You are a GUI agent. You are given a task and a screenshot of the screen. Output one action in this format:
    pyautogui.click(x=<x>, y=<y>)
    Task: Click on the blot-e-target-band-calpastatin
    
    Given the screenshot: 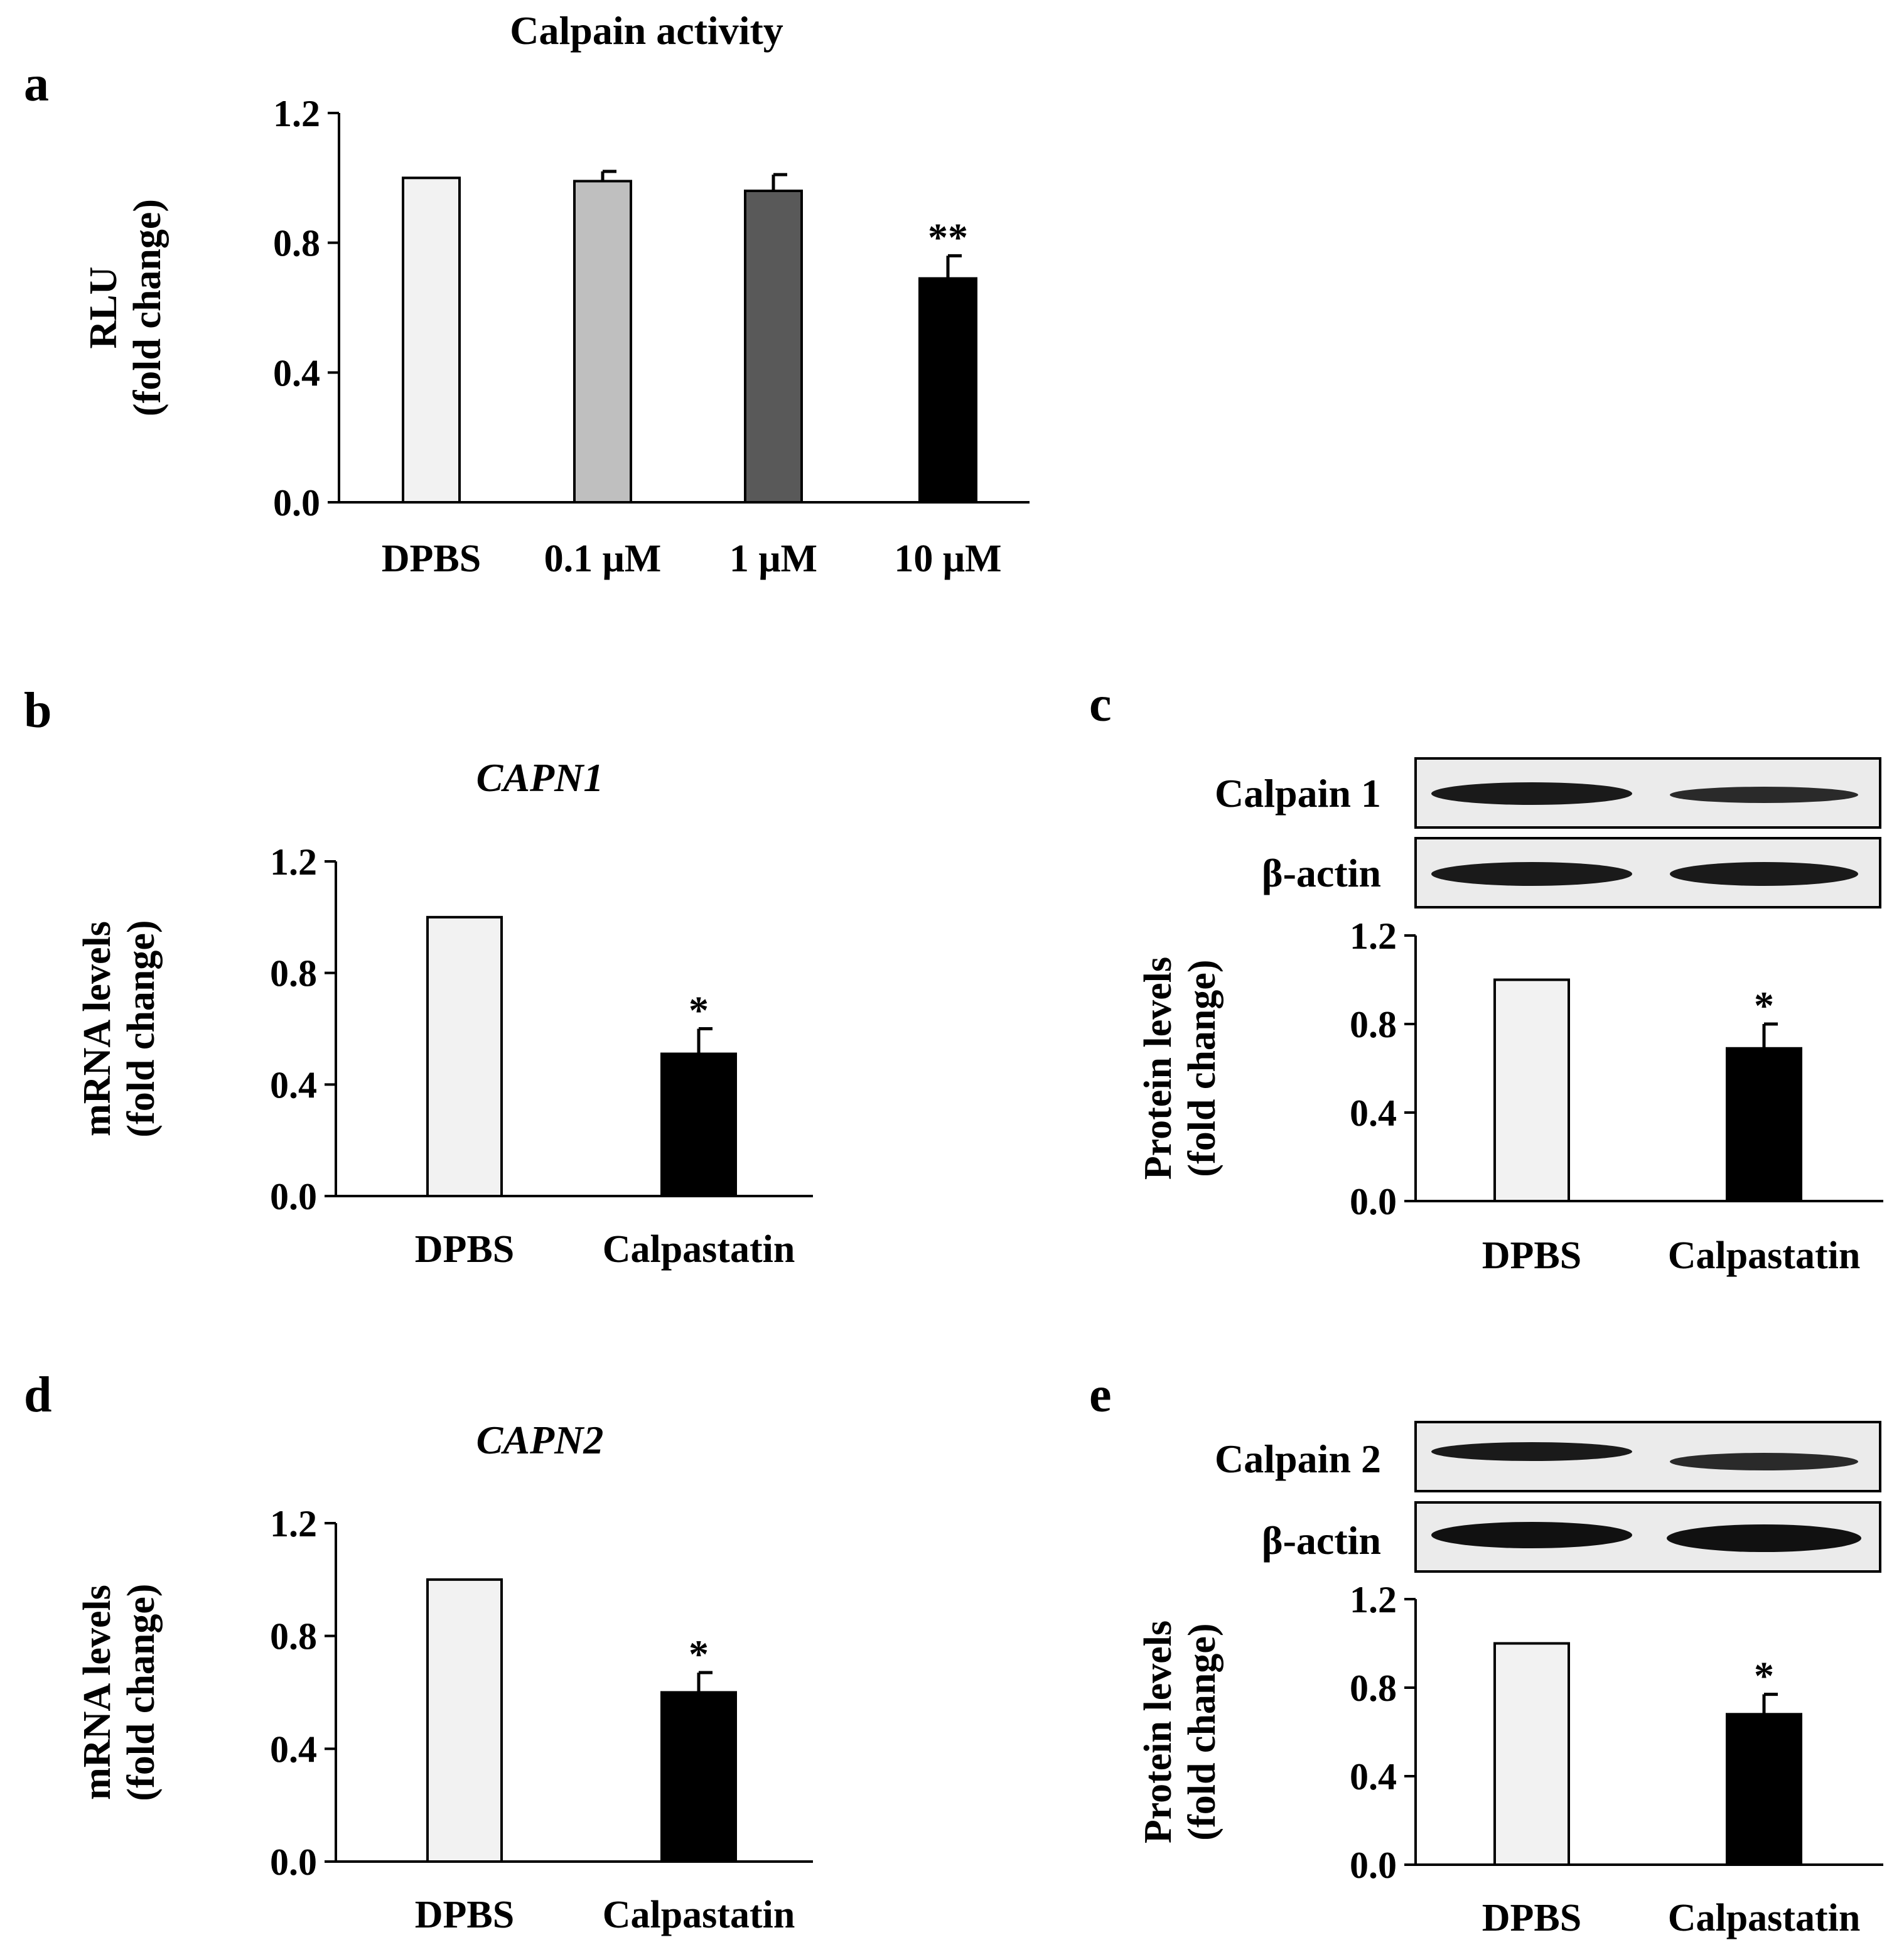 What is the action you would take?
    pyautogui.click(x=1764, y=1461)
    